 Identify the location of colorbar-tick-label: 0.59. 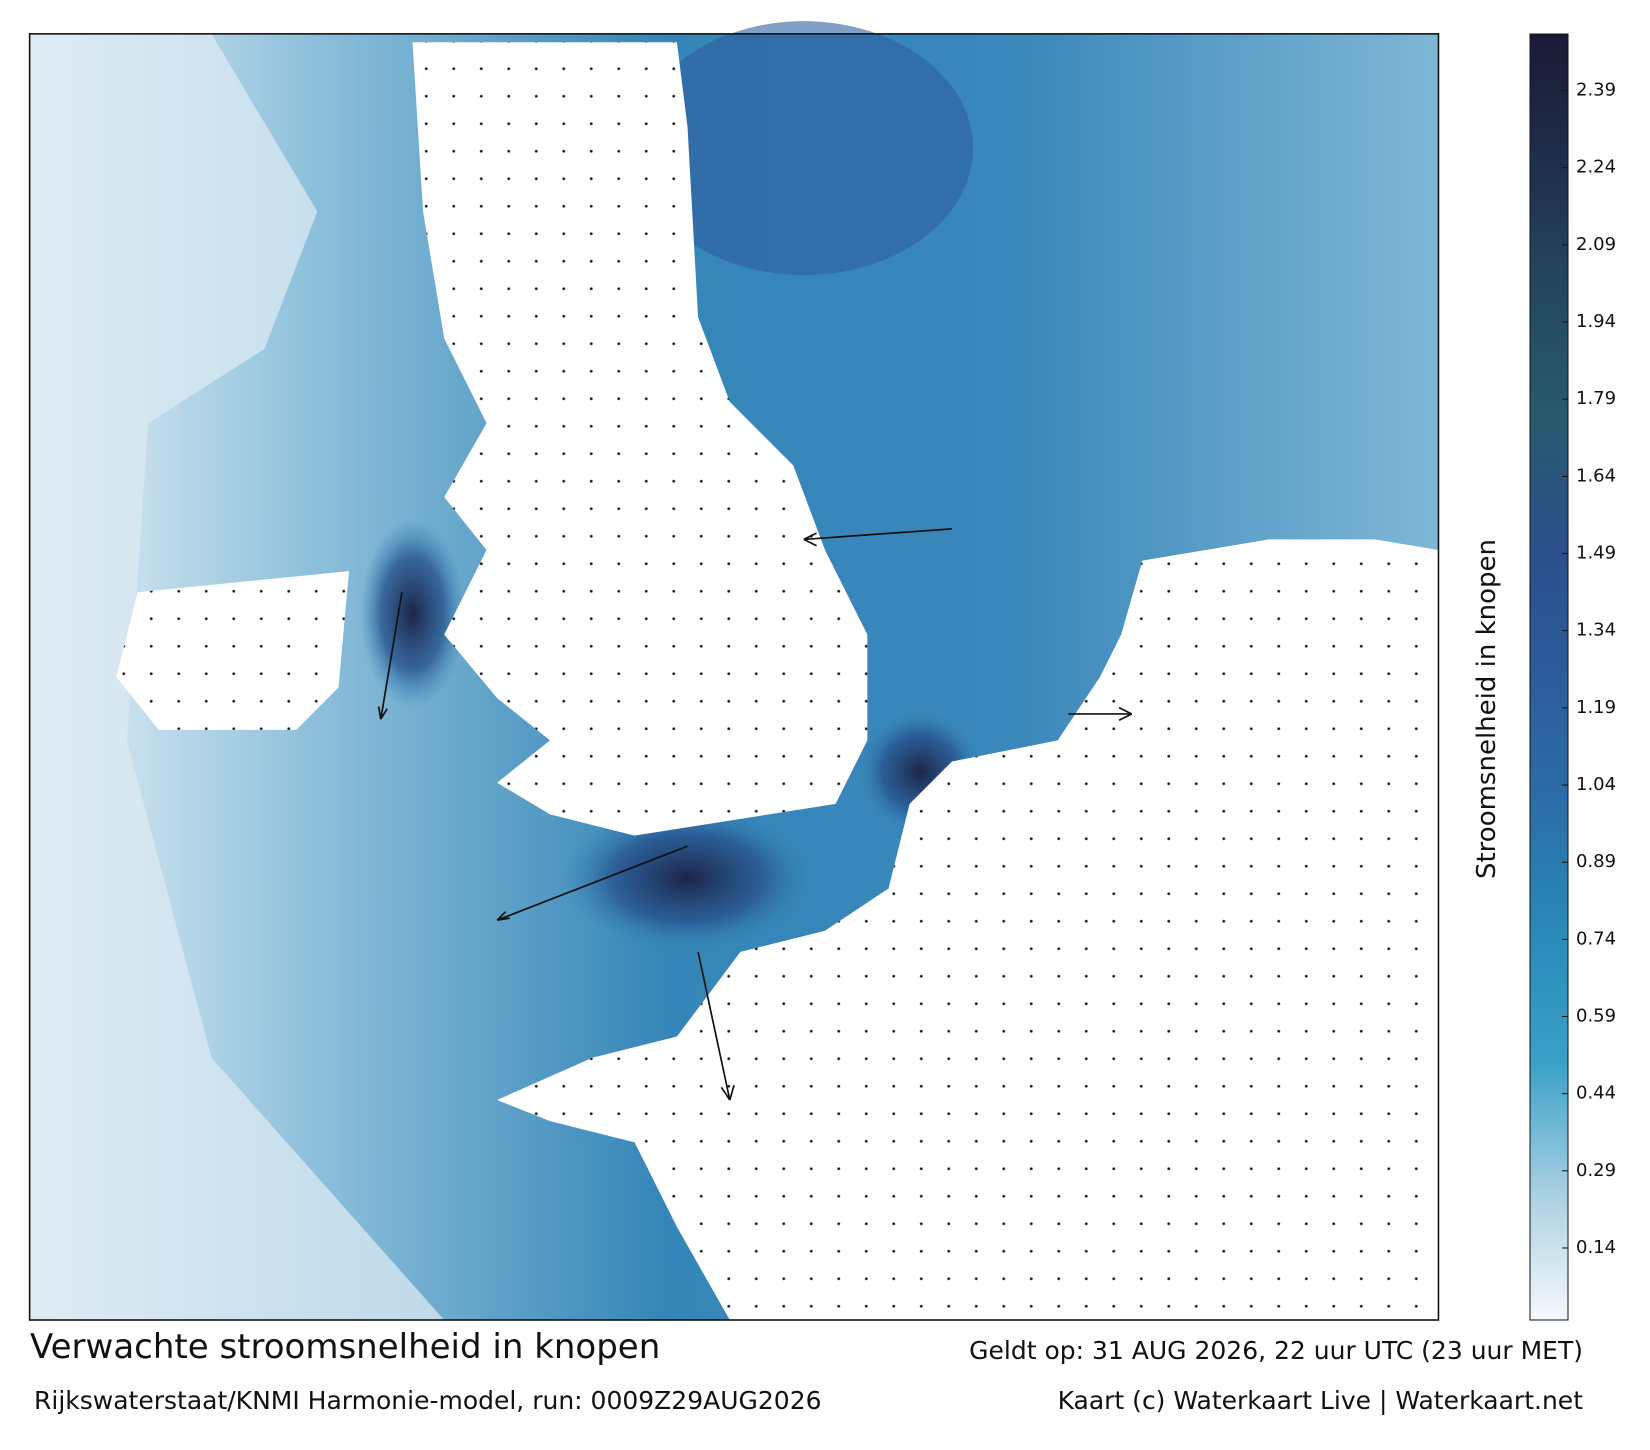
(1596, 1016).